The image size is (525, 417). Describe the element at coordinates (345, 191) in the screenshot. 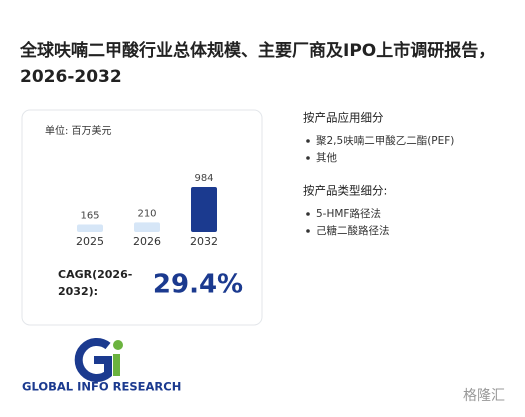

I see `segment-heading: 按产品类型细分:` at that location.